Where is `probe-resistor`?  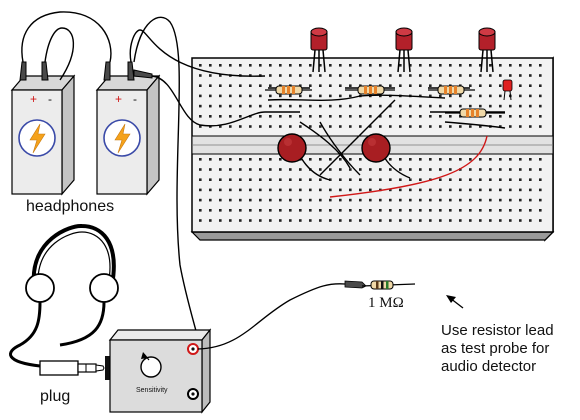
probe-resistor is located at coordinates (380, 285).